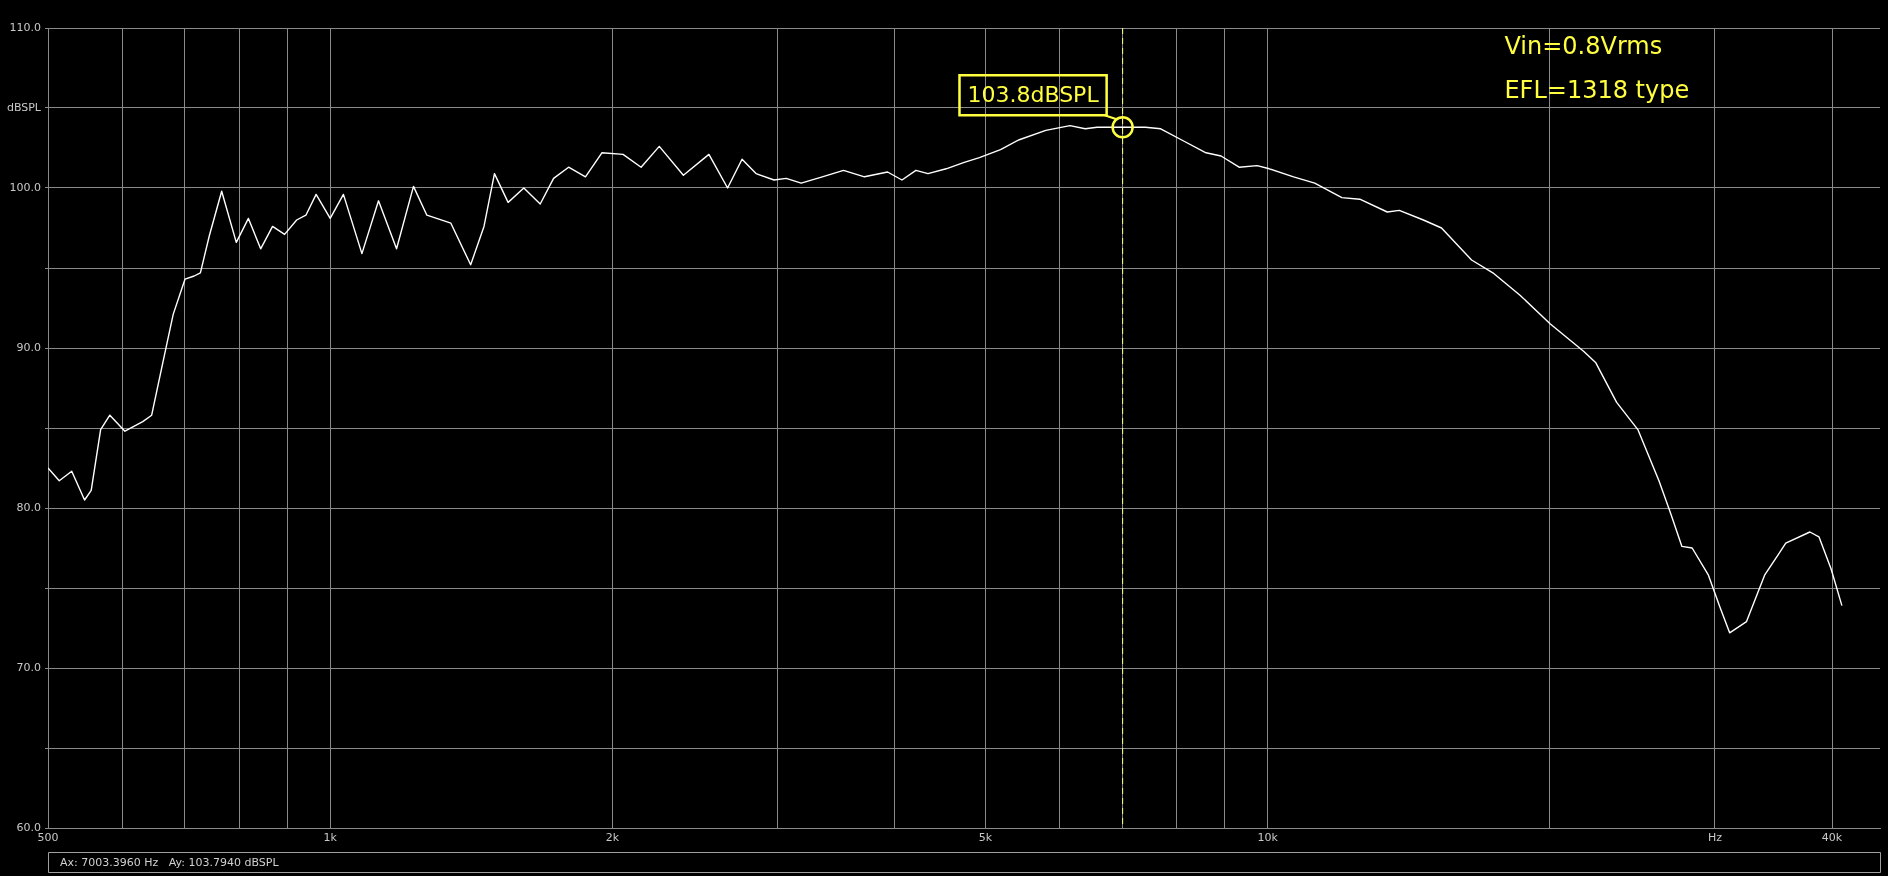 This screenshot has width=1888, height=876. Describe the element at coordinates (1715, 838) in the screenshot. I see `x-tick-label: Hz` at that location.